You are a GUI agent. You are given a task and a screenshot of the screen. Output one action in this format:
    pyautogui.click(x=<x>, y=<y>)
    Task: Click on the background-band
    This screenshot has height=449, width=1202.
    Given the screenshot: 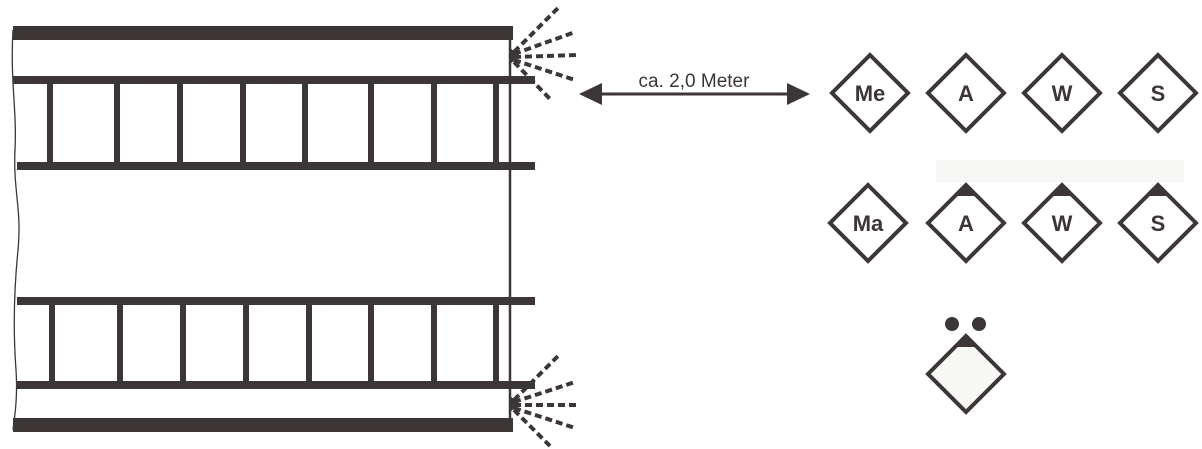 What is the action you would take?
    pyautogui.click(x=1060, y=171)
    